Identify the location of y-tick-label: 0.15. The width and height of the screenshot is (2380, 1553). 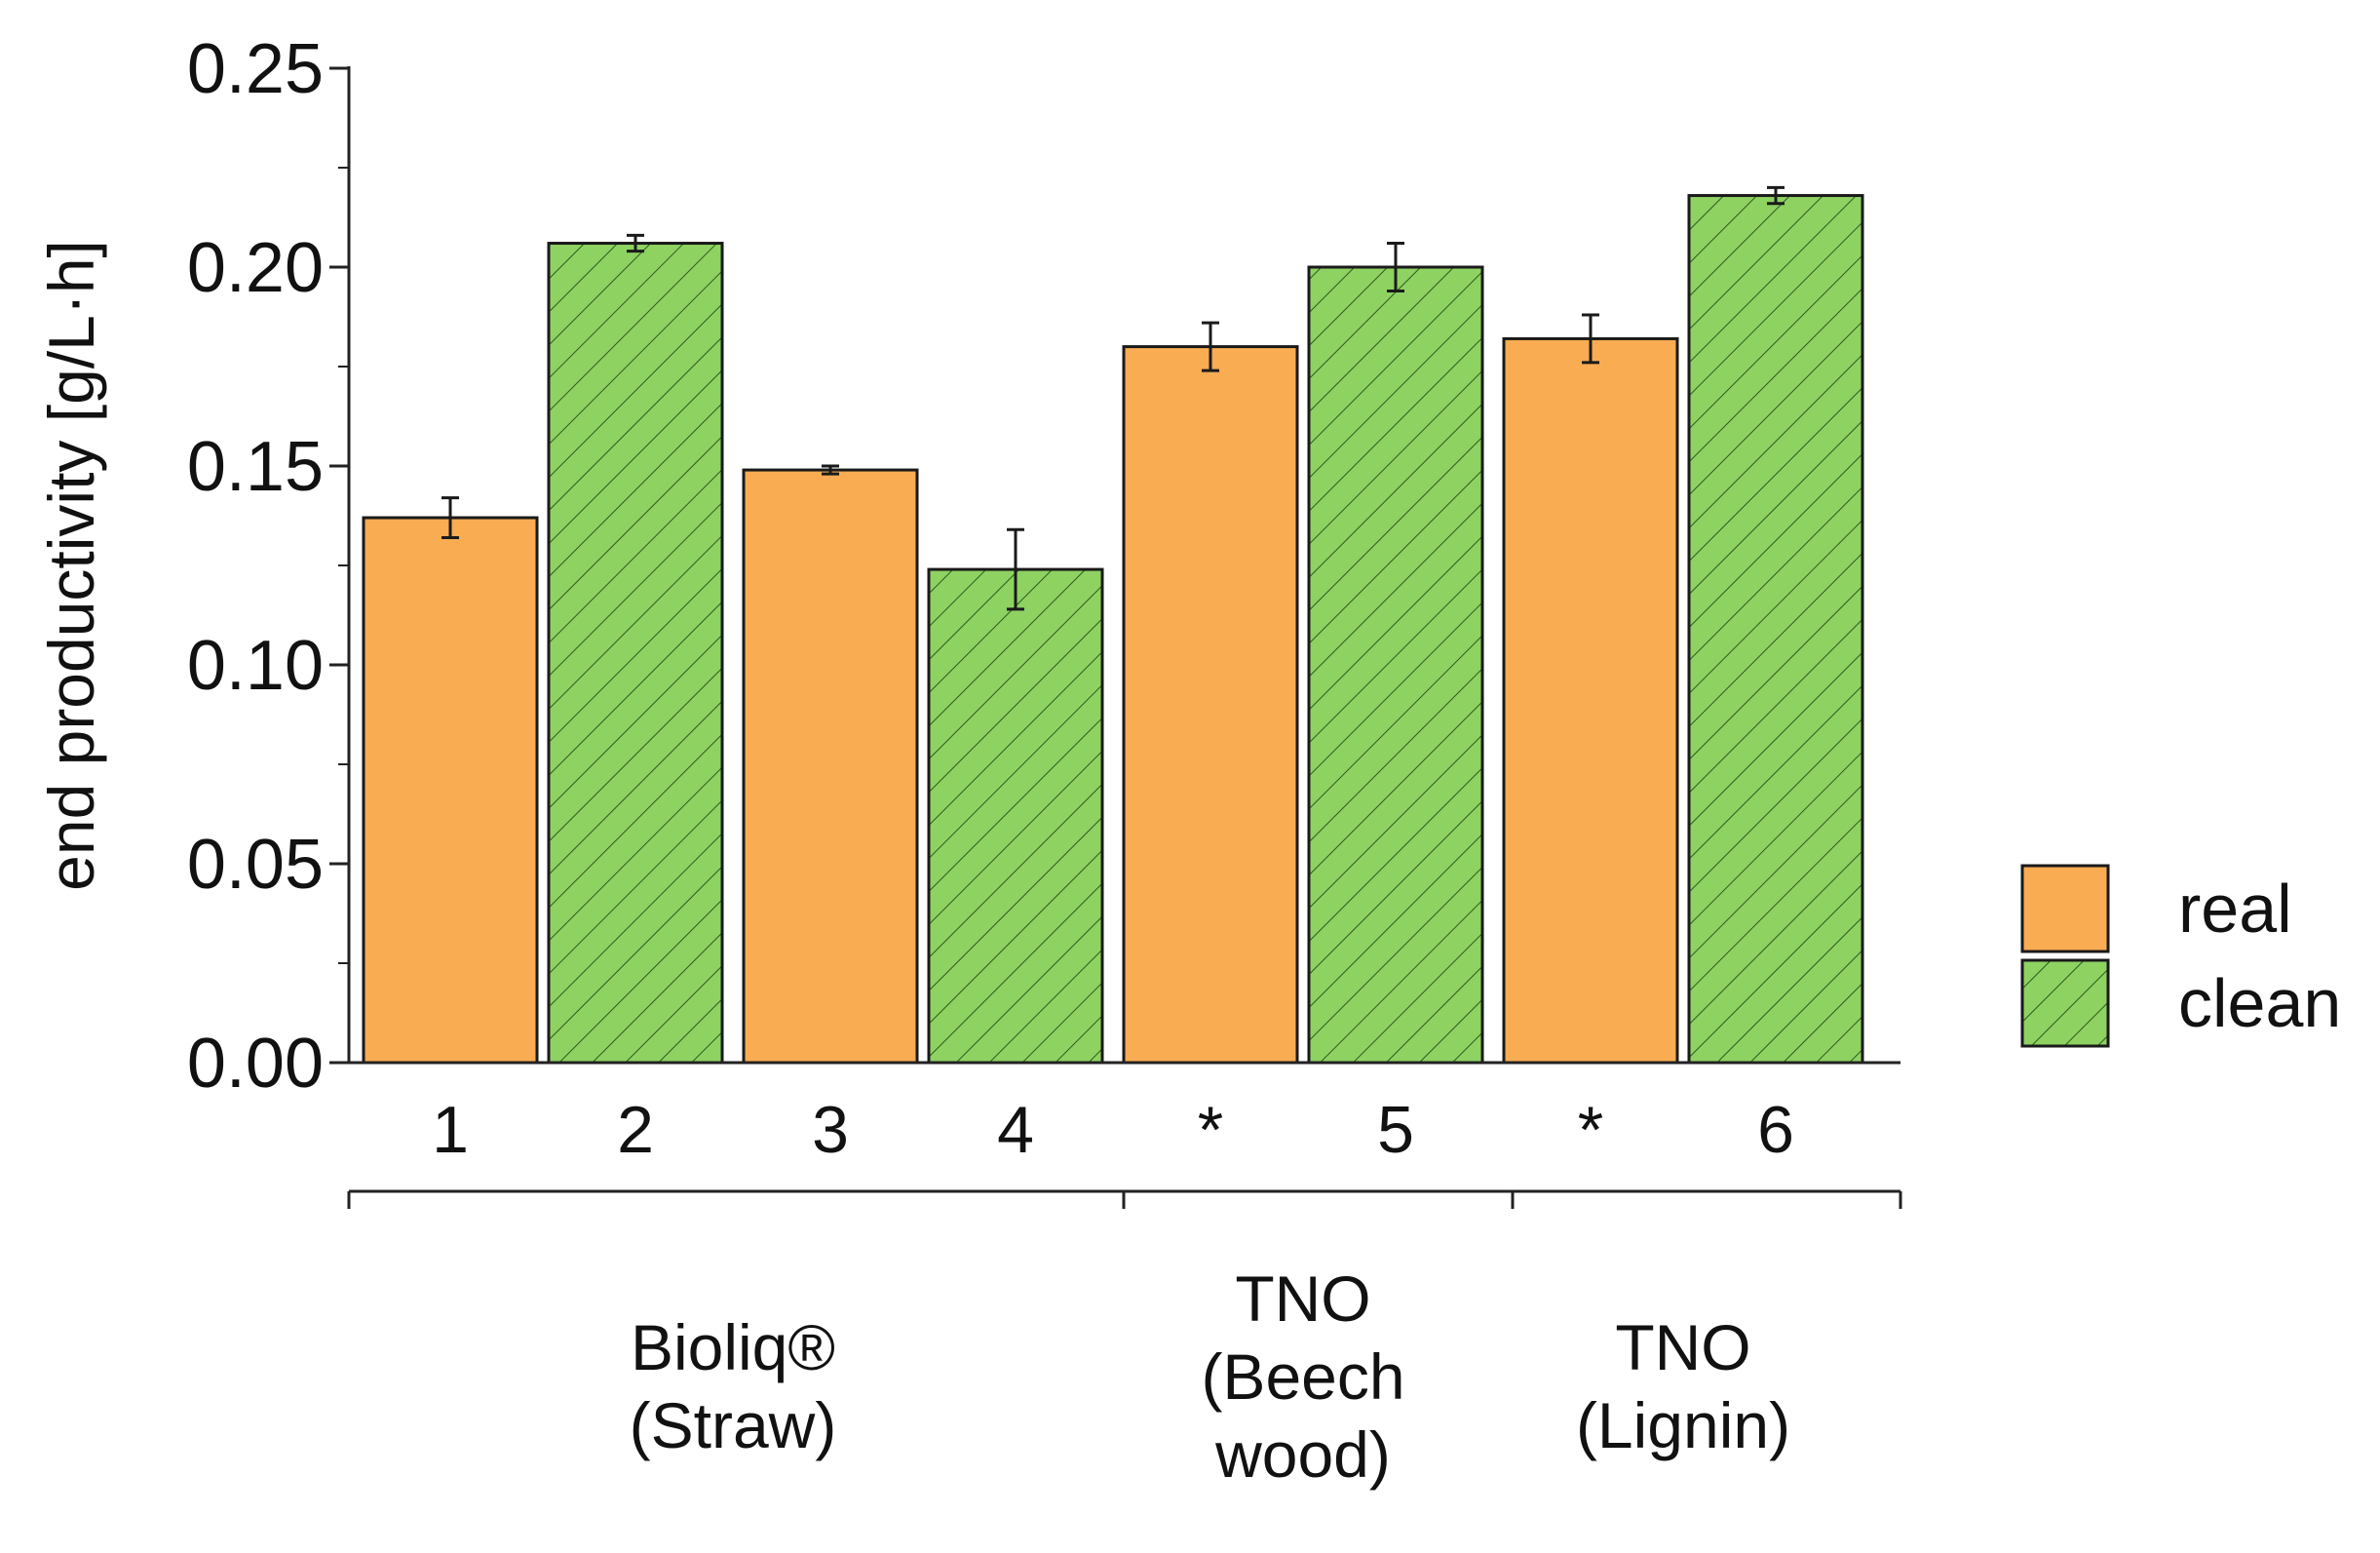
(255, 467).